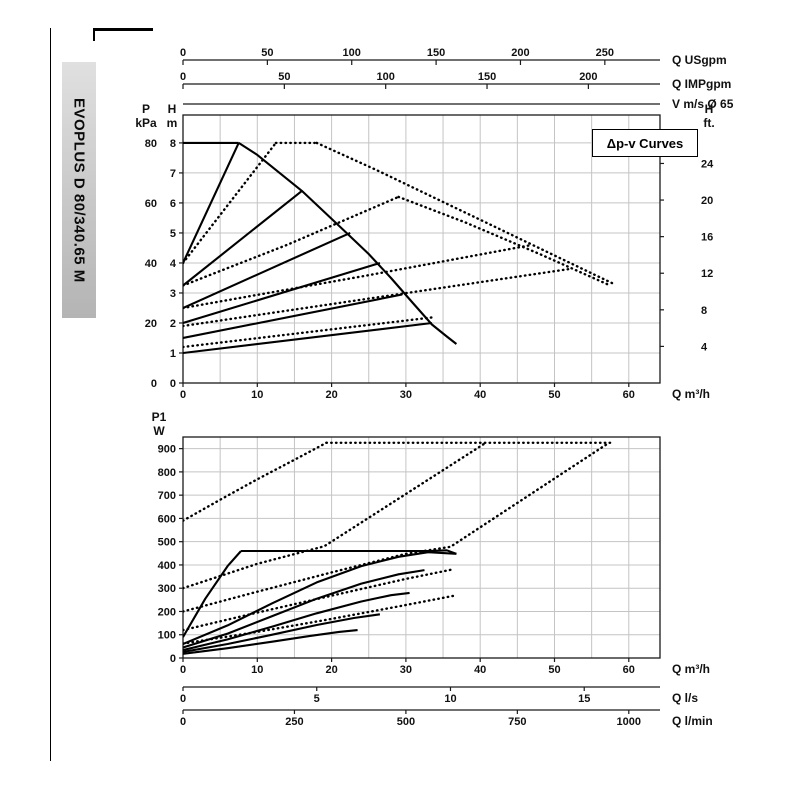  What do you see at coordinates (707, 164) in the screenshot?
I see `svg-text: 24` at bounding box center [707, 164].